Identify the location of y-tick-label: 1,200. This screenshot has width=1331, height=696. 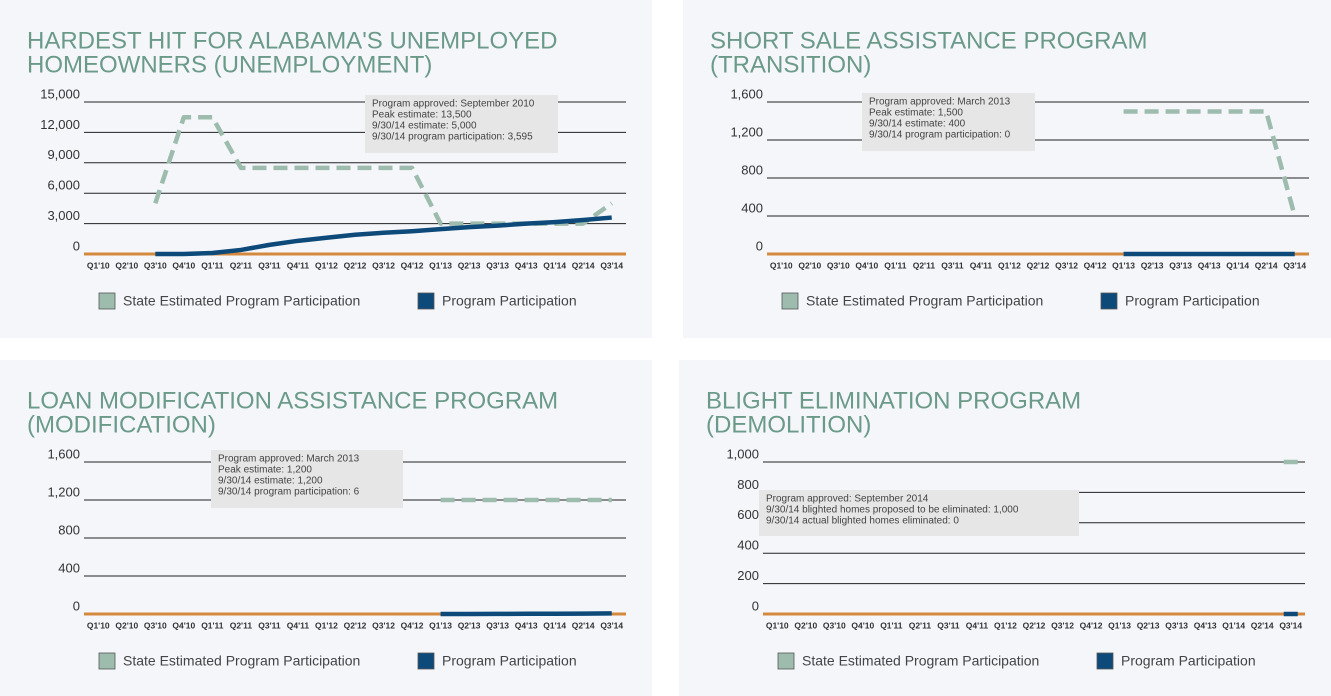
(746, 131).